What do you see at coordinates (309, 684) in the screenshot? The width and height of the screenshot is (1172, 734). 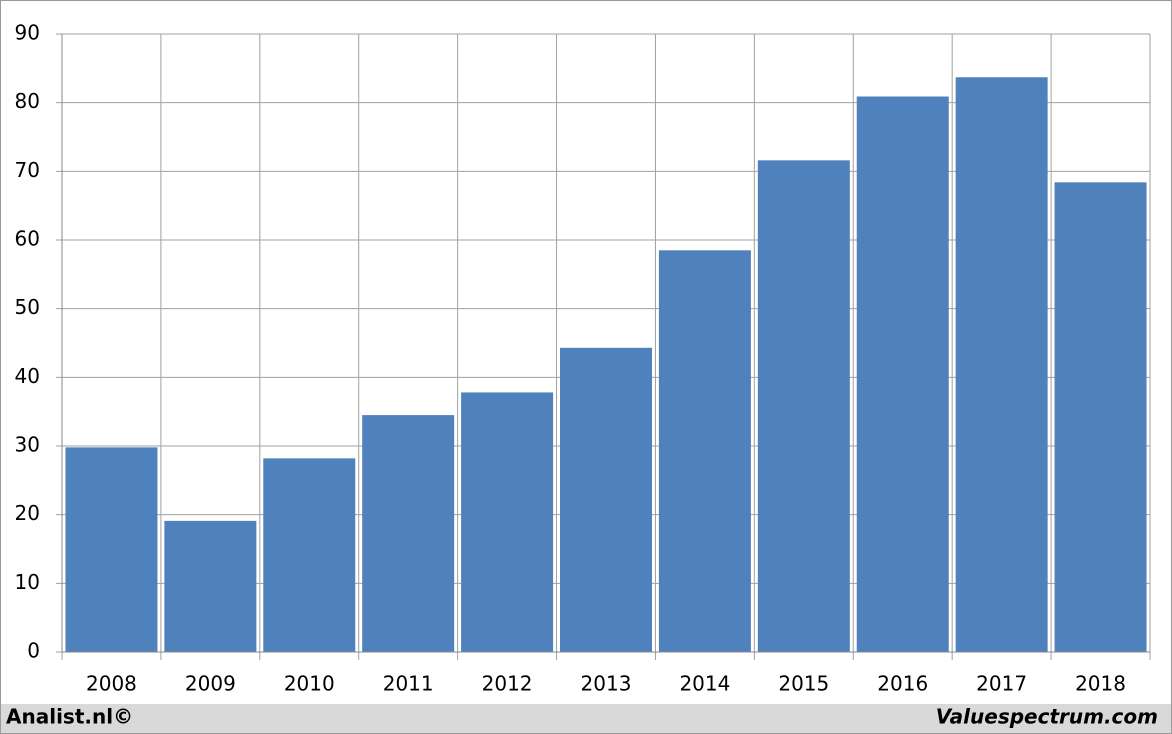 I see `x-tick-label: 2010` at bounding box center [309, 684].